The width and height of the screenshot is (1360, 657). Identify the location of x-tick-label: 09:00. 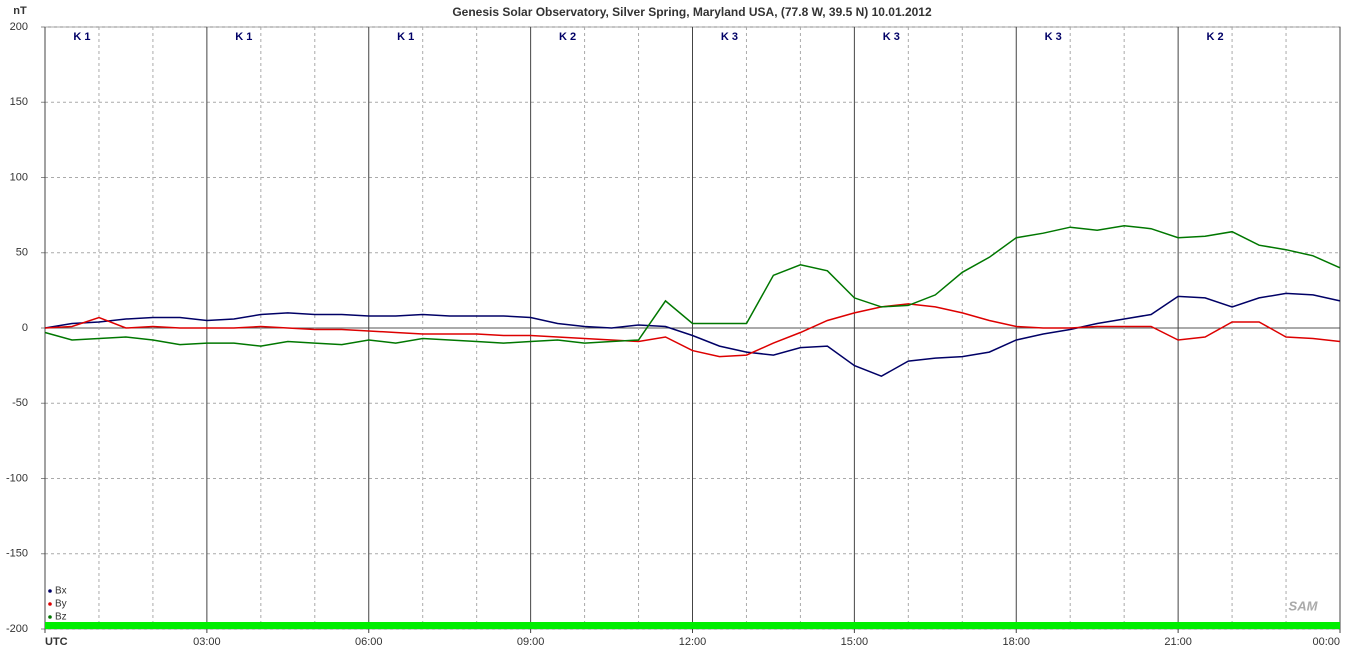
(531, 642).